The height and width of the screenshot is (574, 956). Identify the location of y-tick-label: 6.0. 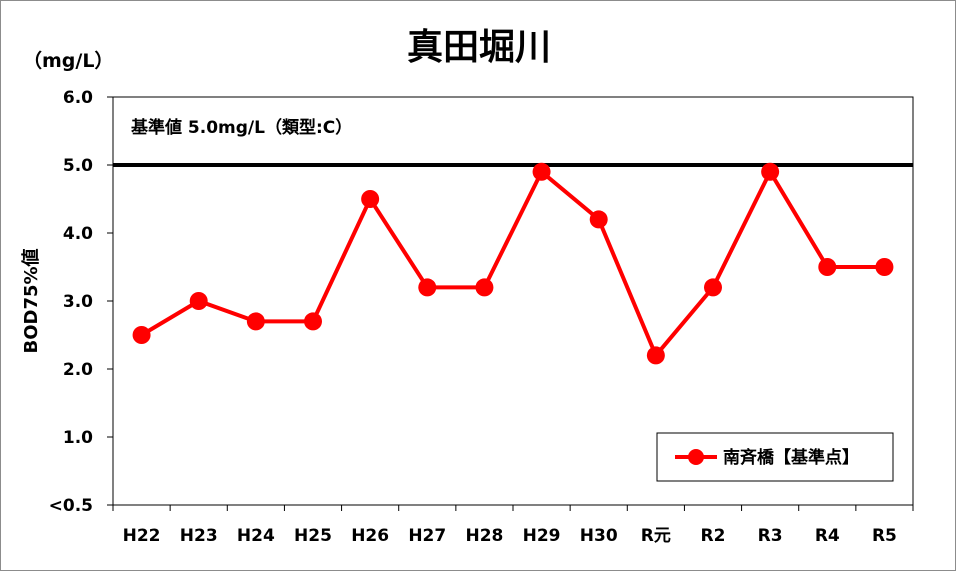
(78, 98).